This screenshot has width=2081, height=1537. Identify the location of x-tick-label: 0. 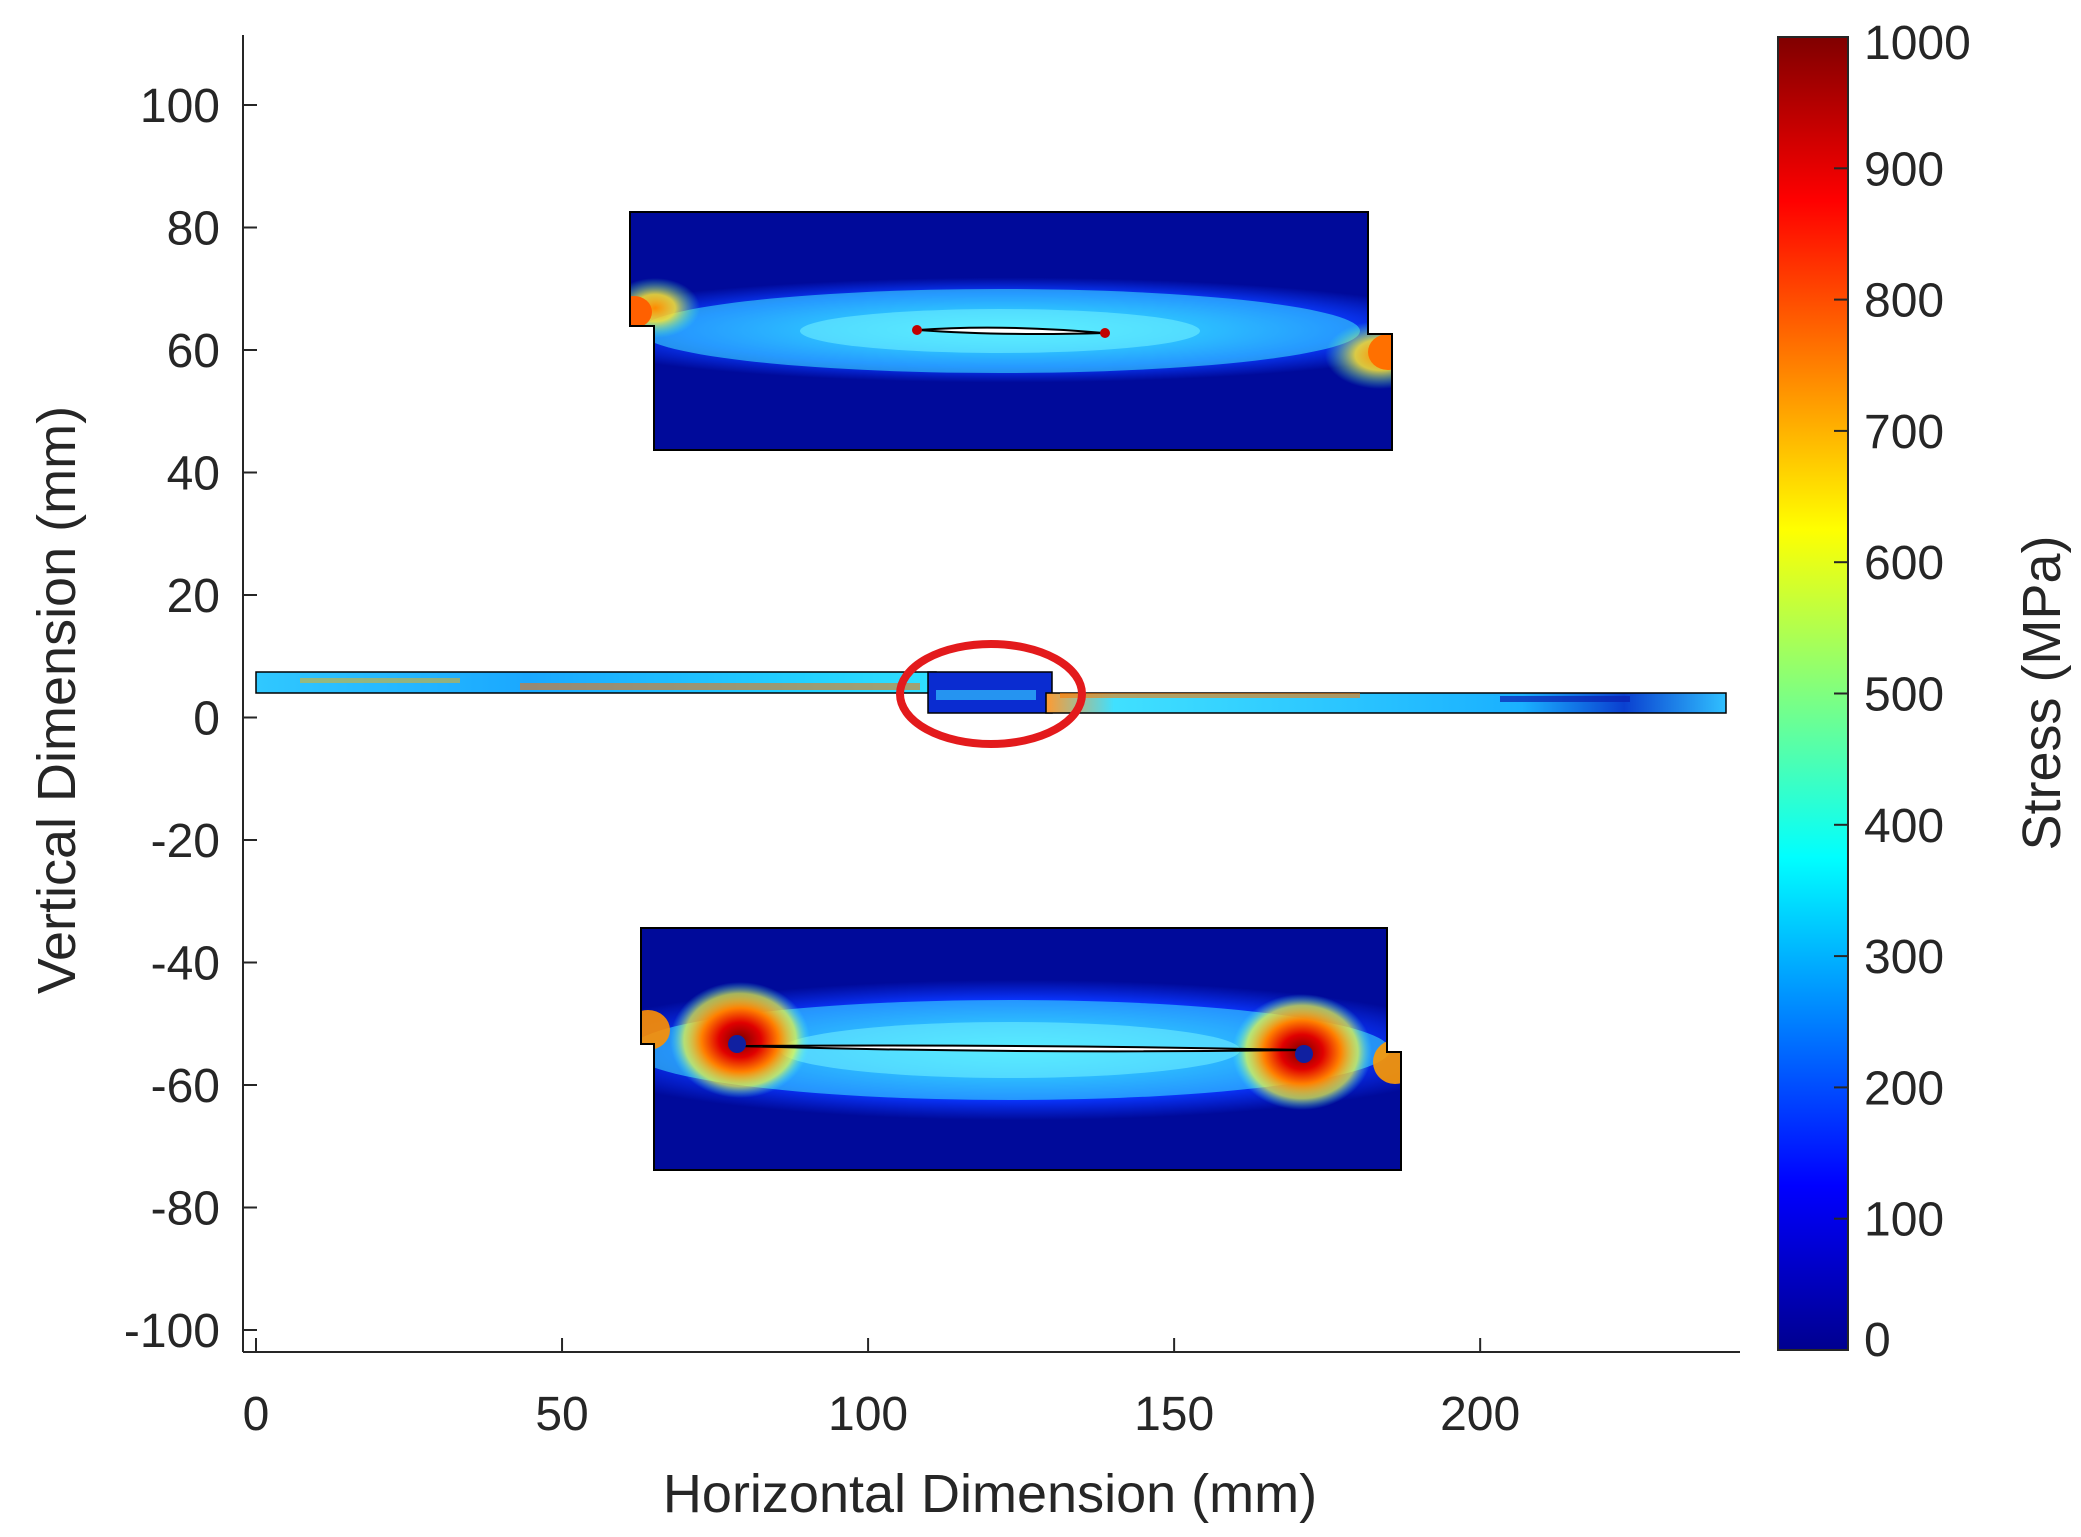
(256, 1414).